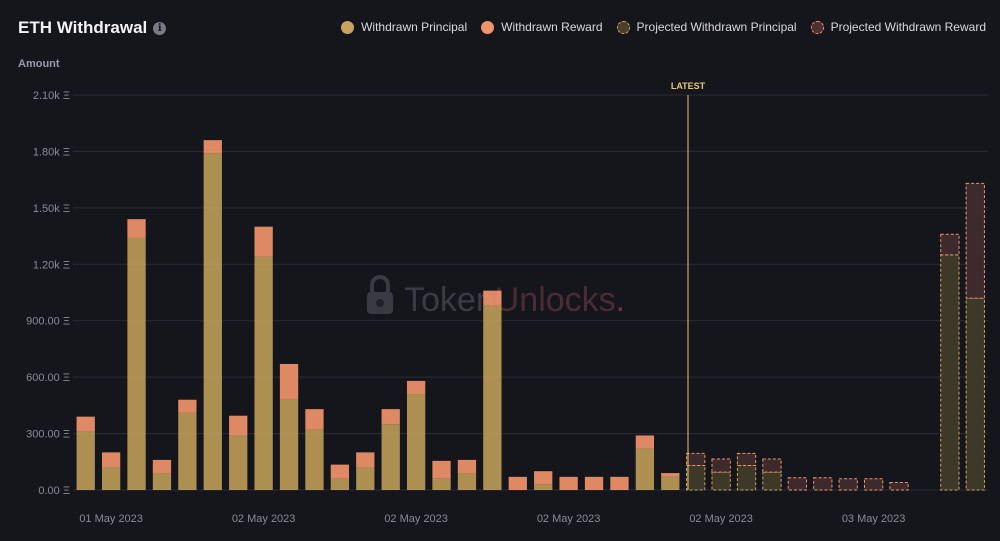 This screenshot has width=1000, height=541. I want to click on chart-title: ETH Withdrawal, so click(83, 27).